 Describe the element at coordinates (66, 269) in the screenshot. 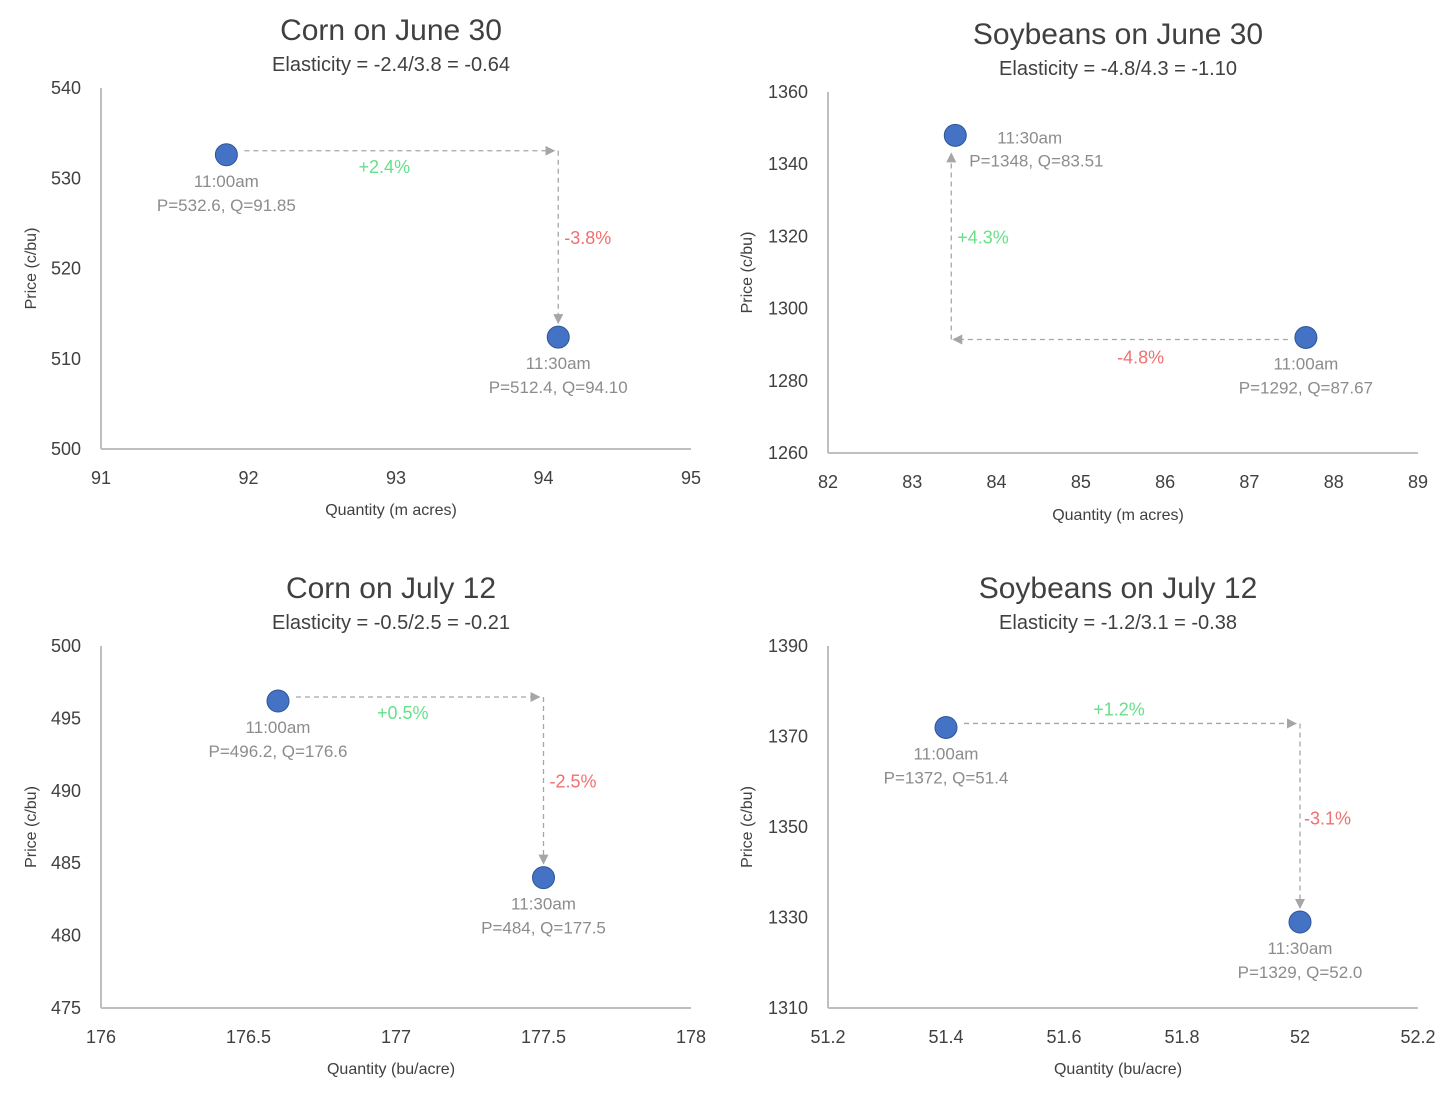

I see `y-tick-label: 520` at that location.